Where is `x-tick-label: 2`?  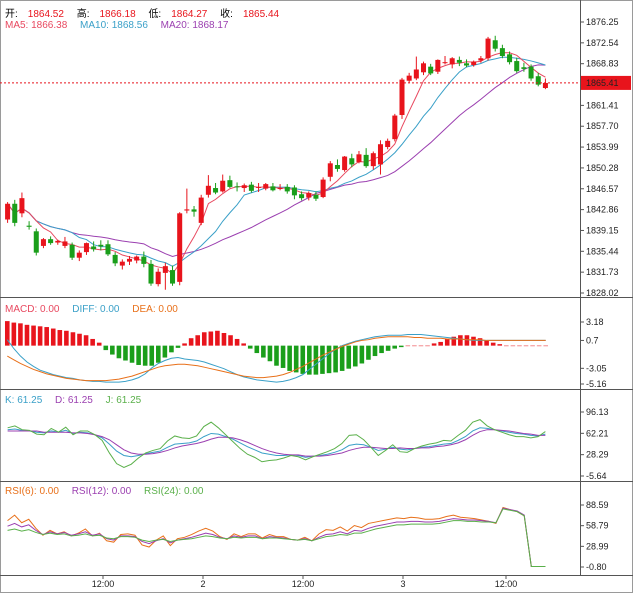 x-tick-label: 2 is located at coordinates (202, 584).